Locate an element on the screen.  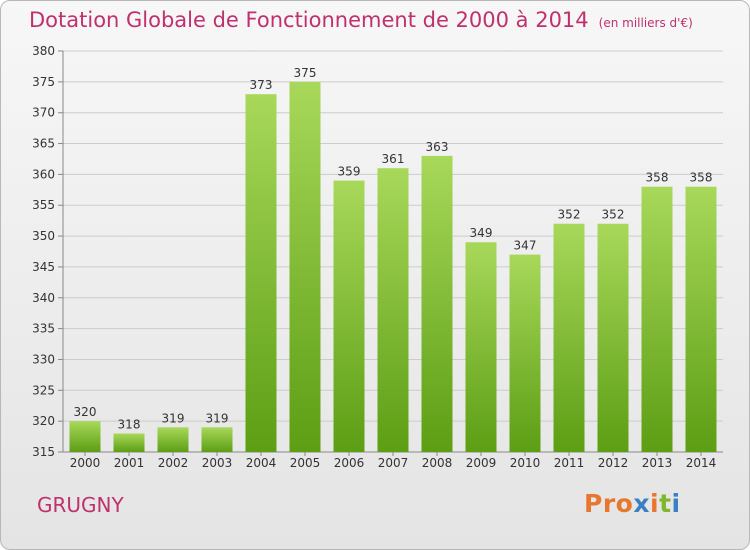
x-tick-label: 2001 is located at coordinates (129, 463).